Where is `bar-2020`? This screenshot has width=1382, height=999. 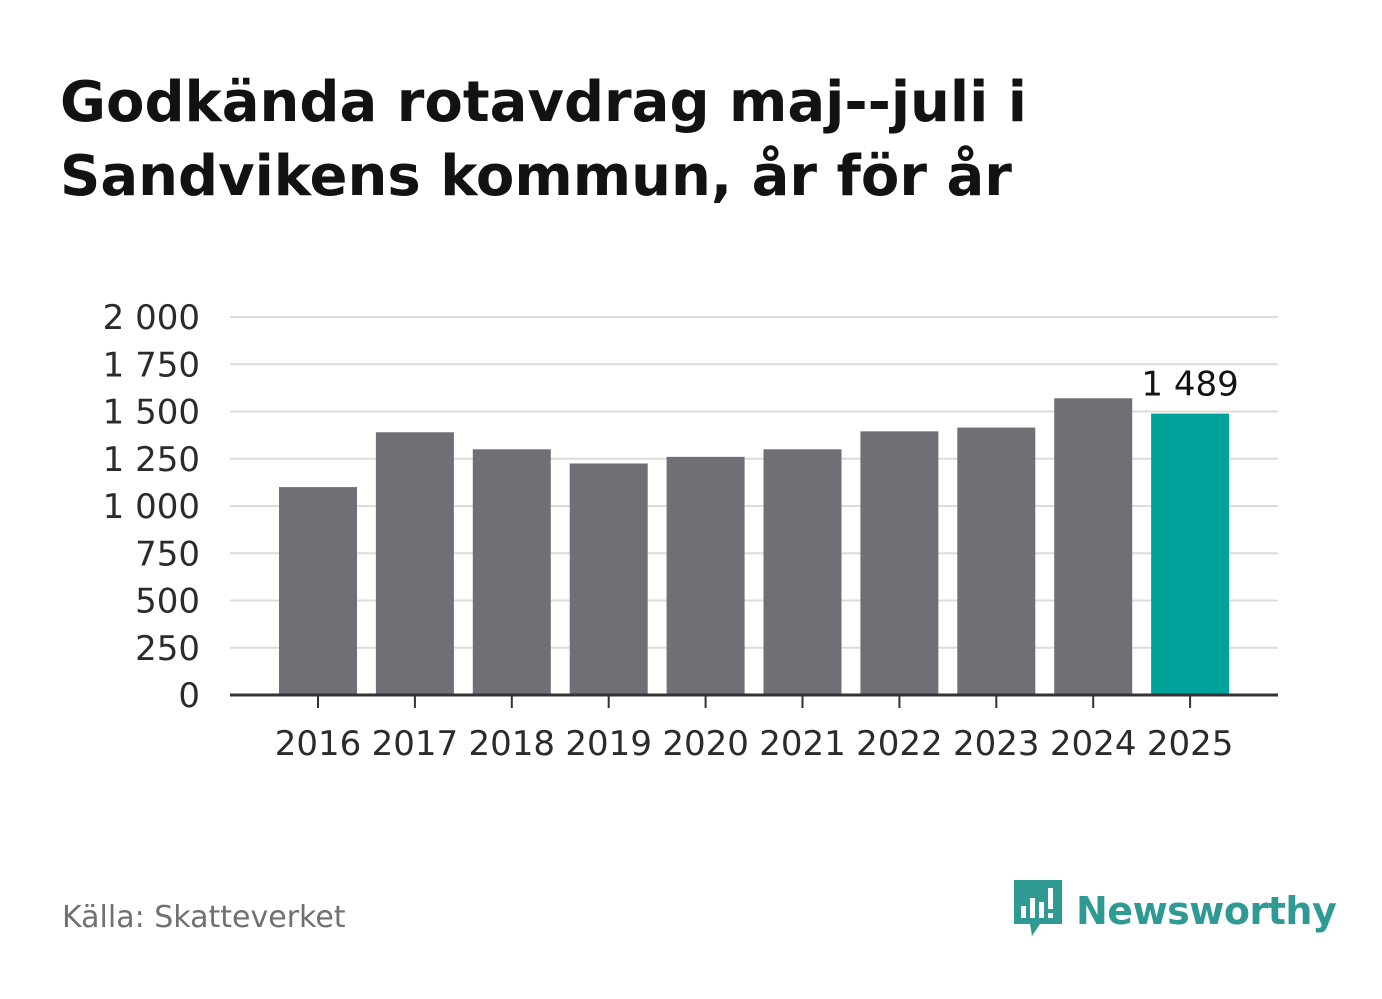
bar-2020 is located at coordinates (705, 575).